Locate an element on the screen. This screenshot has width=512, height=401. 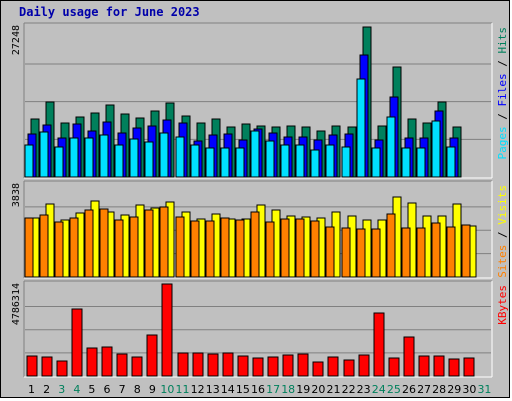
legend-panel-1: Sites / Visits is located at coordinates (502, 231).